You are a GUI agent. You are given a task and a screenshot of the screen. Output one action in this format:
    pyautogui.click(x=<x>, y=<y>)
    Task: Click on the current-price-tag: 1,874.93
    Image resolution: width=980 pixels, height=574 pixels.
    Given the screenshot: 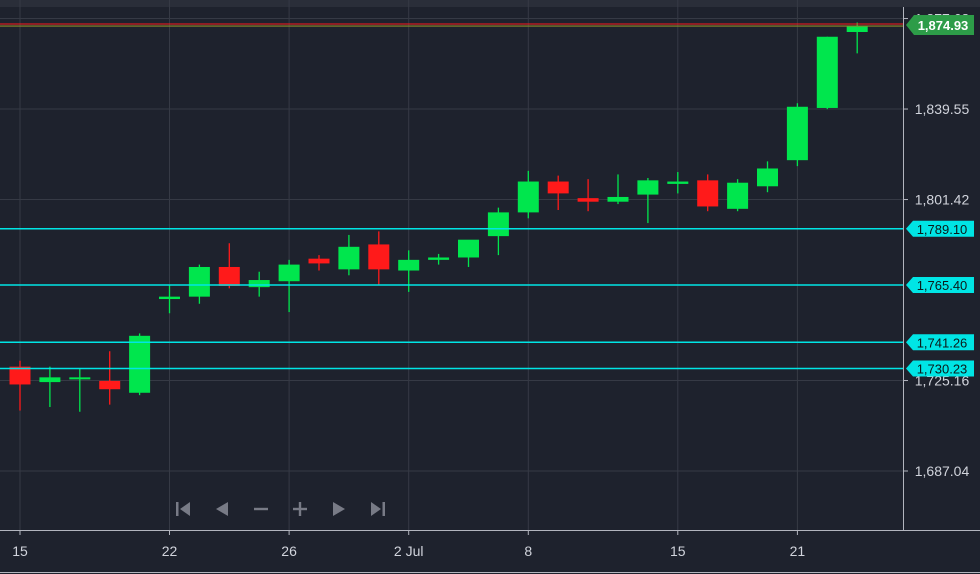 What is the action you would take?
    pyautogui.click(x=940, y=25)
    